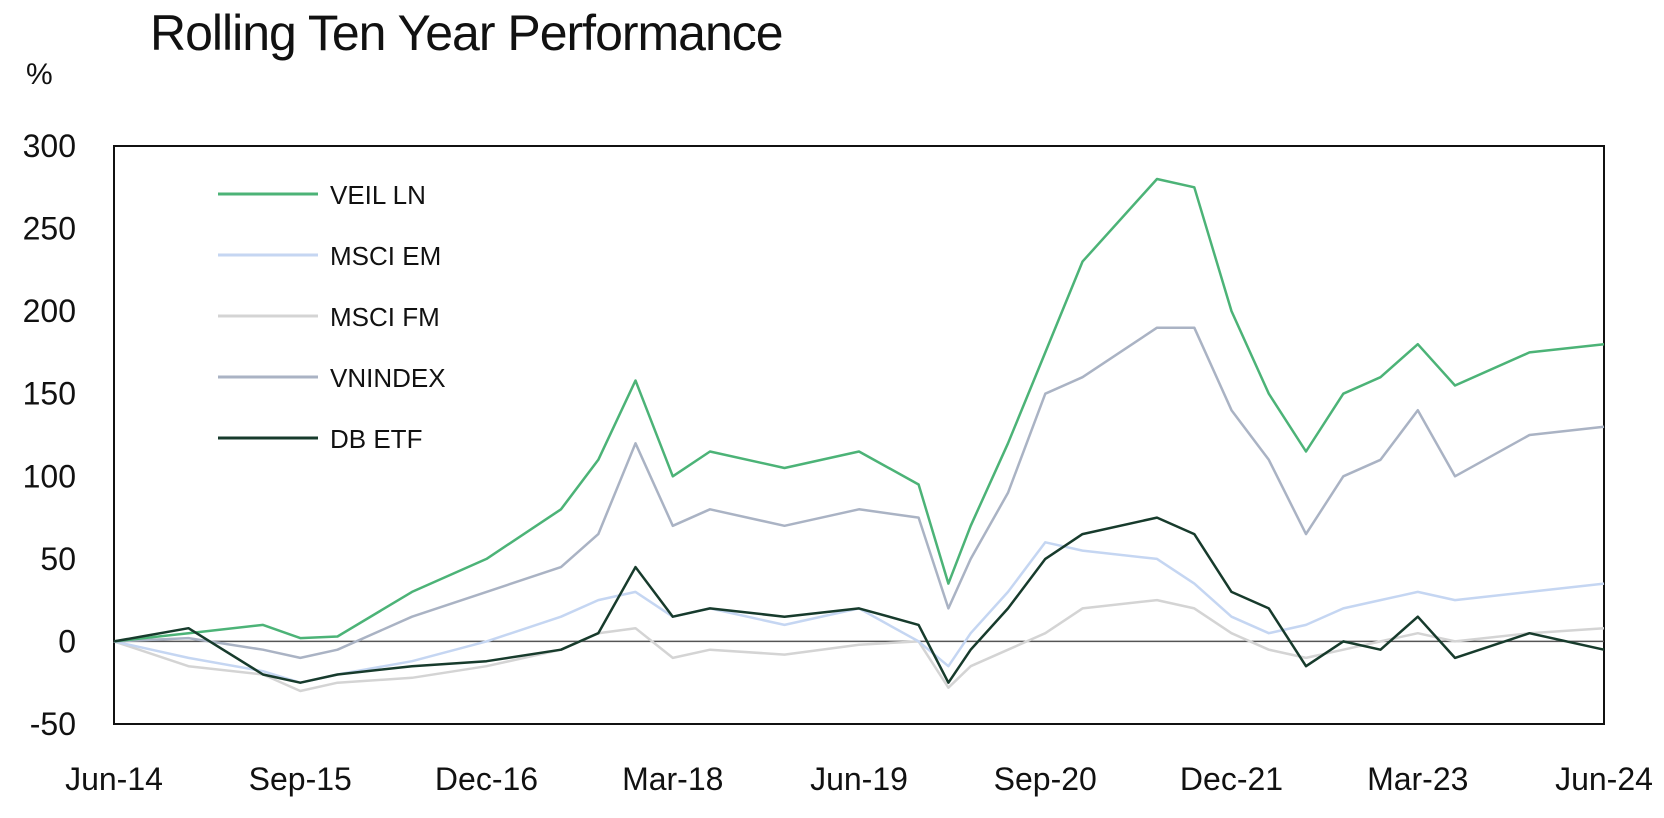 Image resolution: width=1664 pixels, height=818 pixels. What do you see at coordinates (467, 33) in the screenshot?
I see `chart-title: Rolling Ten Year Performance` at bounding box center [467, 33].